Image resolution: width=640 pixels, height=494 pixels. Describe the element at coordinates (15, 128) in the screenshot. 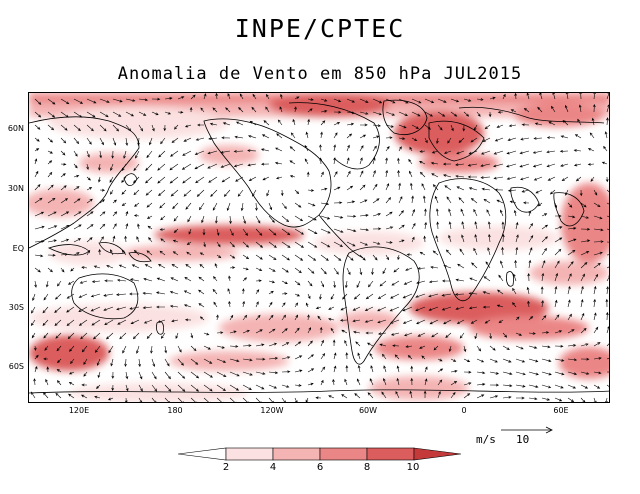

I see `lat-label-60n: 60N` at that location.